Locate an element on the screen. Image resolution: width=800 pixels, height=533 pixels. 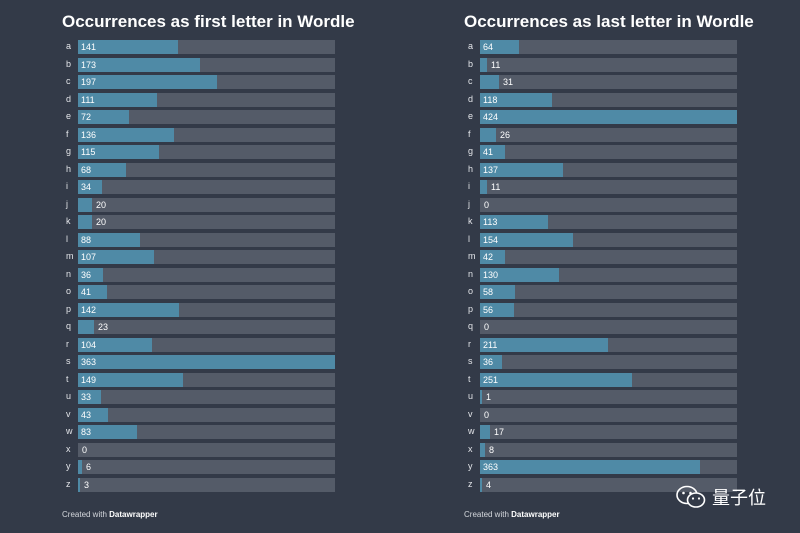
value-label: 251 is located at coordinates (491, 379).